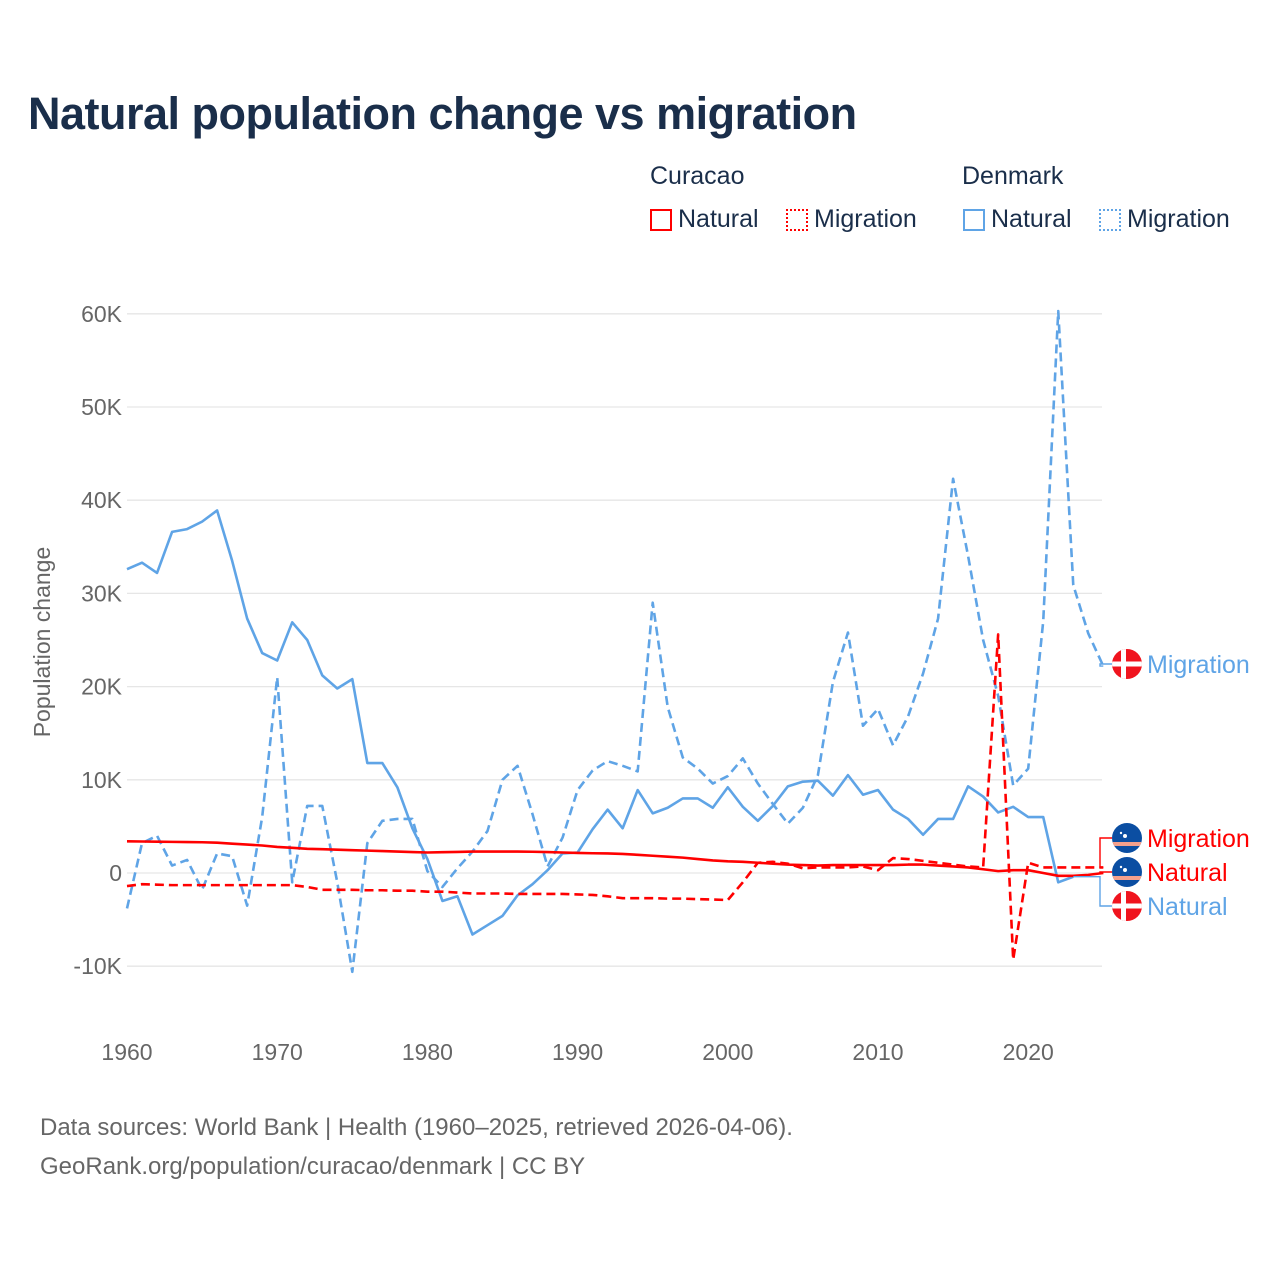 The width and height of the screenshot is (1280, 1280). Describe the element at coordinates (115, 873) in the screenshot. I see `y-tick-label: 0` at that location.